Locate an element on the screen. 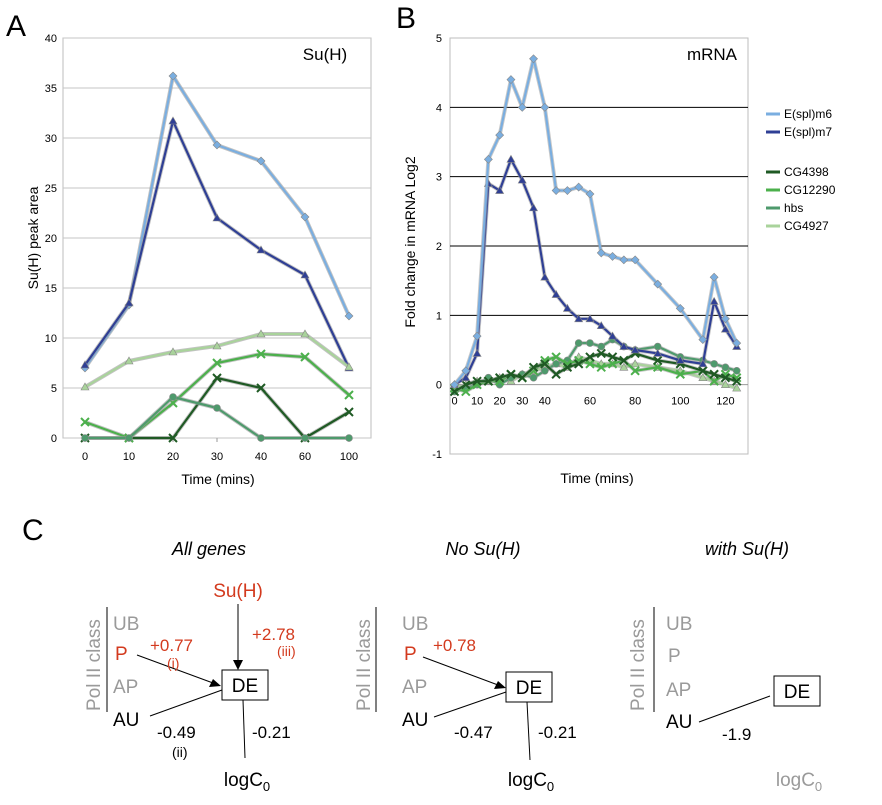 The height and width of the screenshot is (805, 882). chart-a-ytick-label: 5 is located at coordinates (54, 389).